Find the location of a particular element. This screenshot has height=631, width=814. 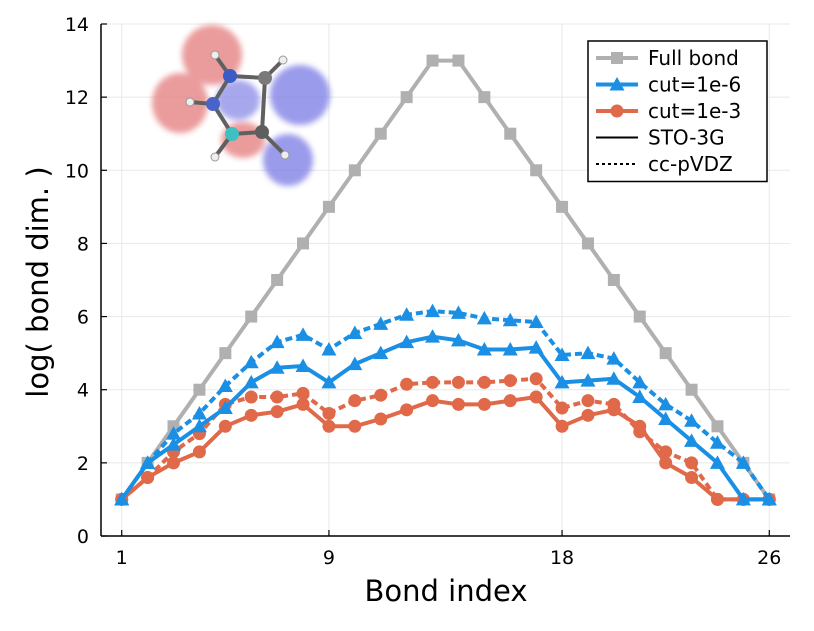

x-tick-label: 9 is located at coordinates (329, 558).